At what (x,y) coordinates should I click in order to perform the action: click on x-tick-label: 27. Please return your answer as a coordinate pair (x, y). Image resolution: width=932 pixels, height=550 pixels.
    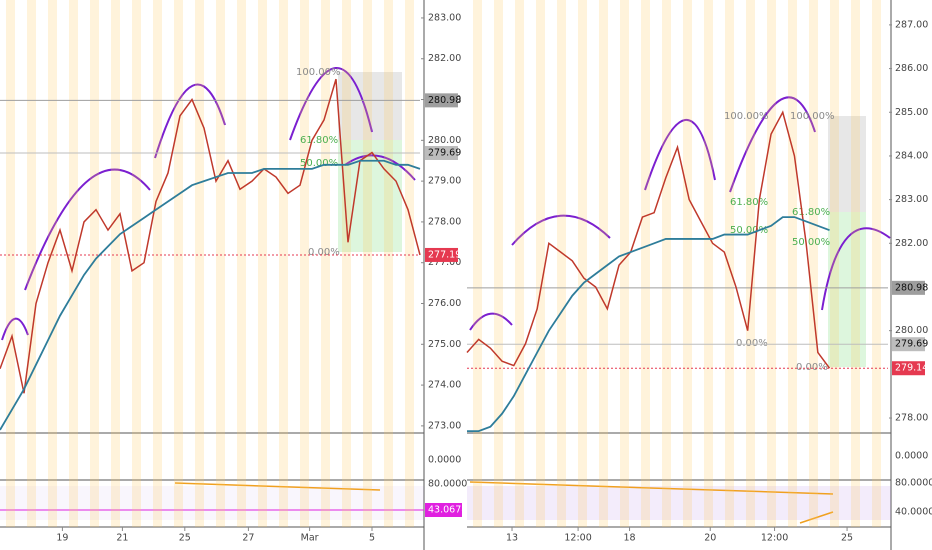
    Looking at the image, I should click on (248, 538).